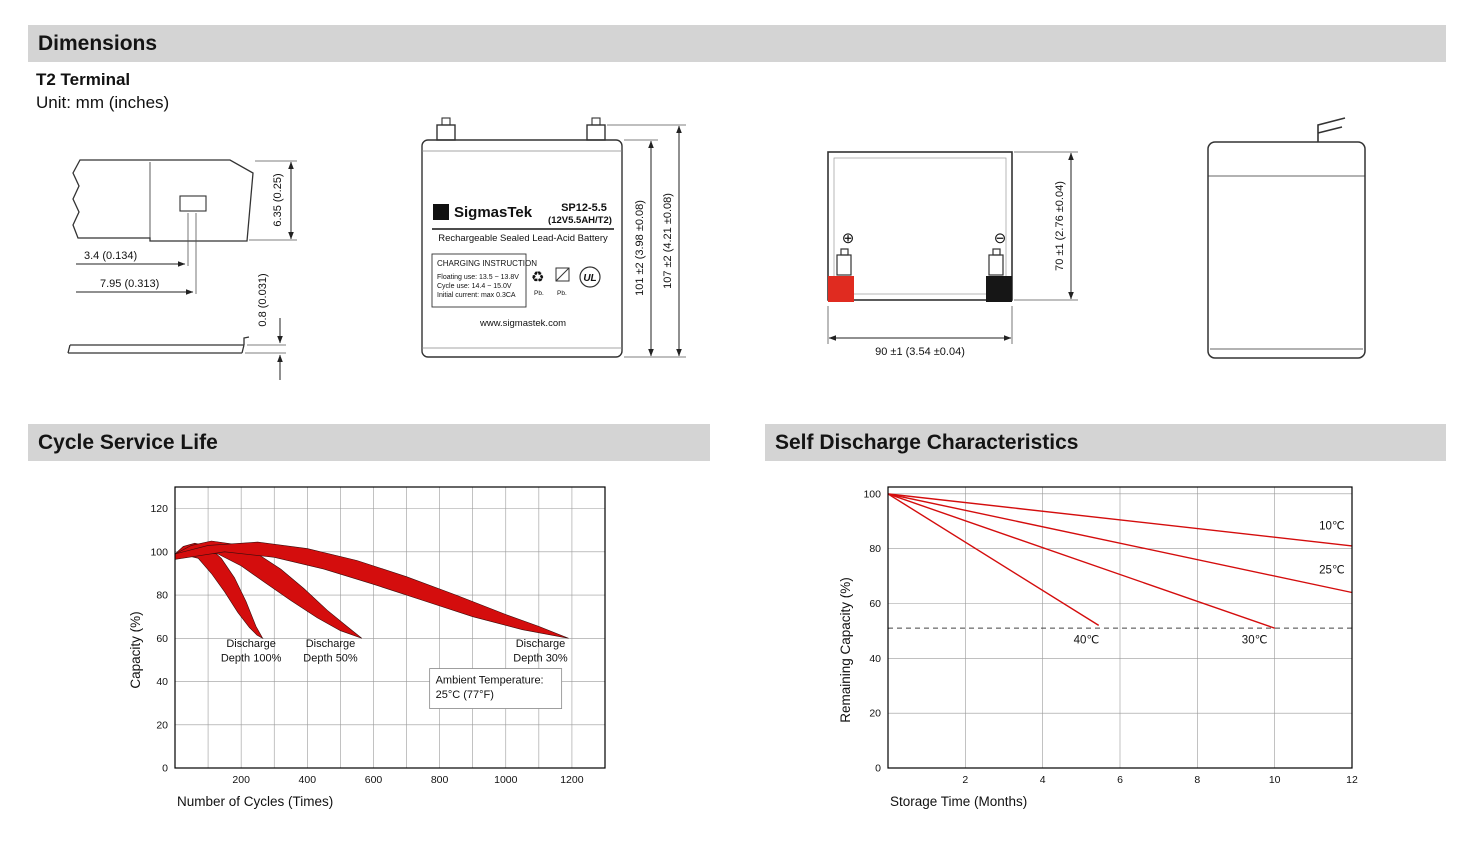  Describe the element at coordinates (1197, 780) in the screenshot. I see `svg-text: 8` at that location.